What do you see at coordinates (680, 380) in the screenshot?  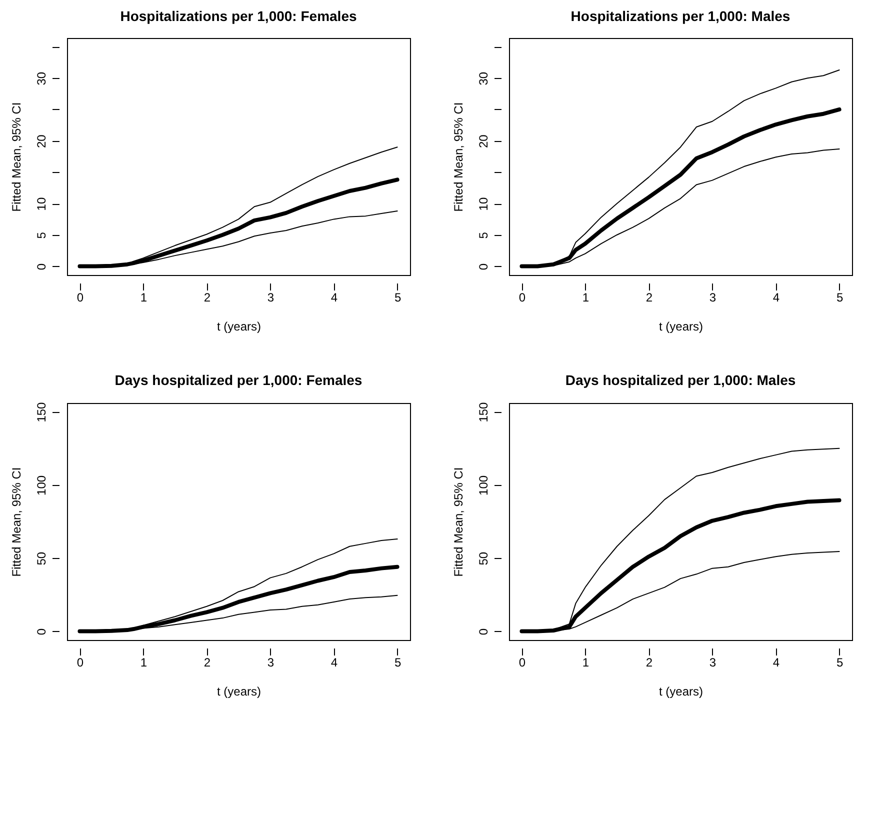 I see `chart-title: Days hospitalized per 1,000: Males` at bounding box center [680, 380].